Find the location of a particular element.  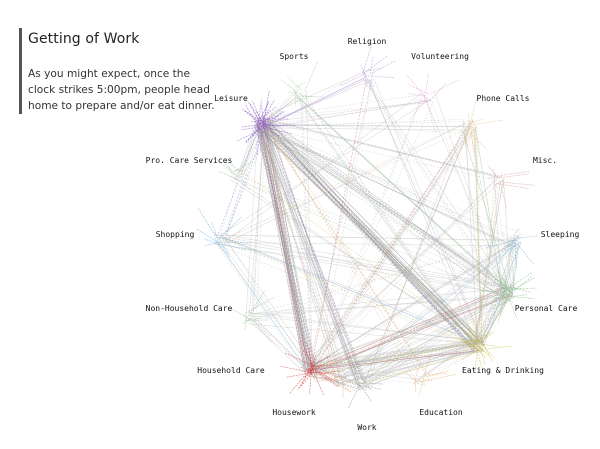

link-eating-drinking-to-misc is located at coordinates (489, 262).